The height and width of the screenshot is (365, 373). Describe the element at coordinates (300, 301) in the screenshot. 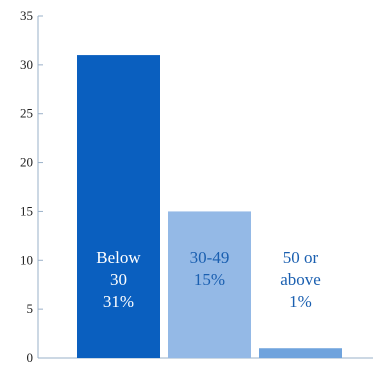

I see `bar-label-line: 1%` at that location.